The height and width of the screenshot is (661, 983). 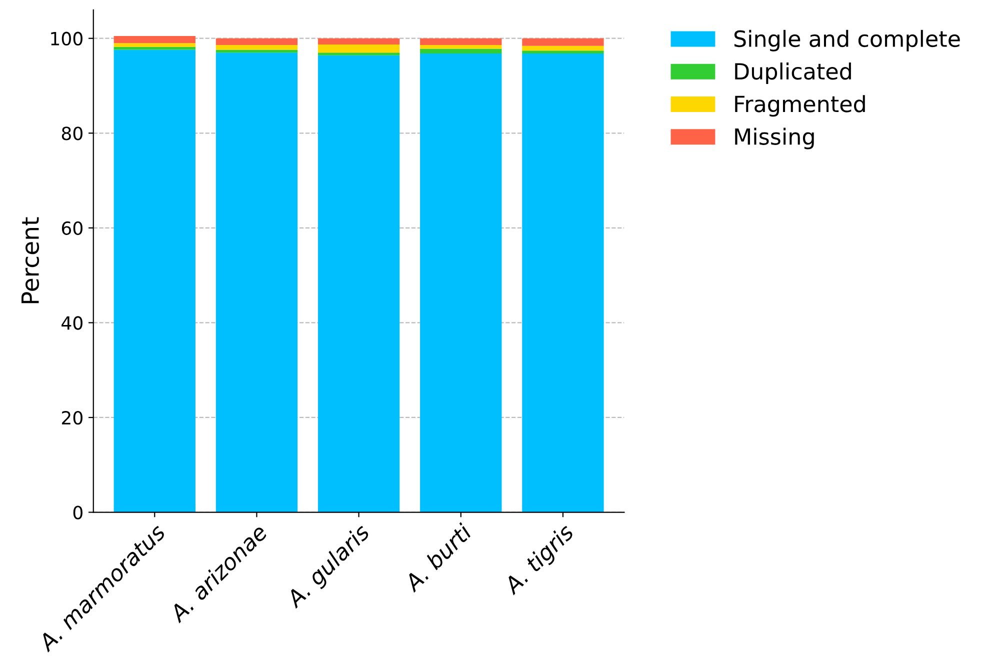 What do you see at coordinates (72, 323) in the screenshot?
I see `y-tick-label: 40` at bounding box center [72, 323].